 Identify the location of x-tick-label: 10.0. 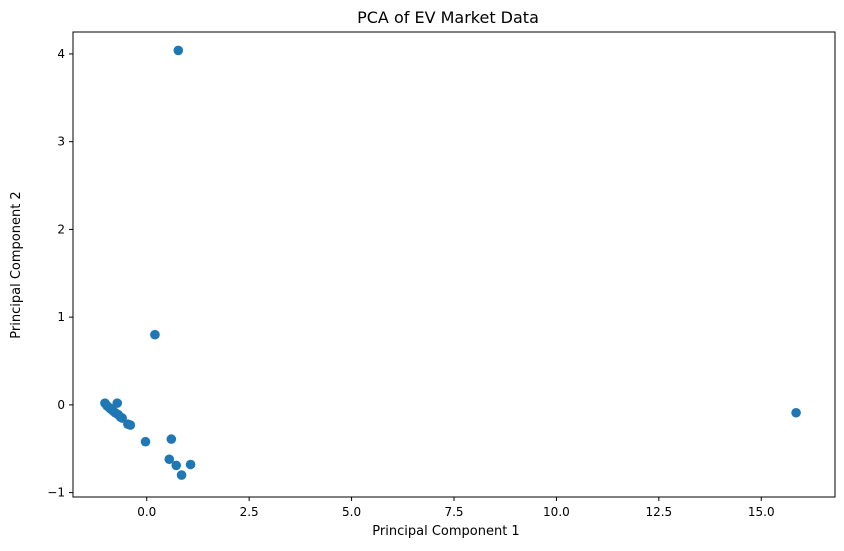
(556, 512).